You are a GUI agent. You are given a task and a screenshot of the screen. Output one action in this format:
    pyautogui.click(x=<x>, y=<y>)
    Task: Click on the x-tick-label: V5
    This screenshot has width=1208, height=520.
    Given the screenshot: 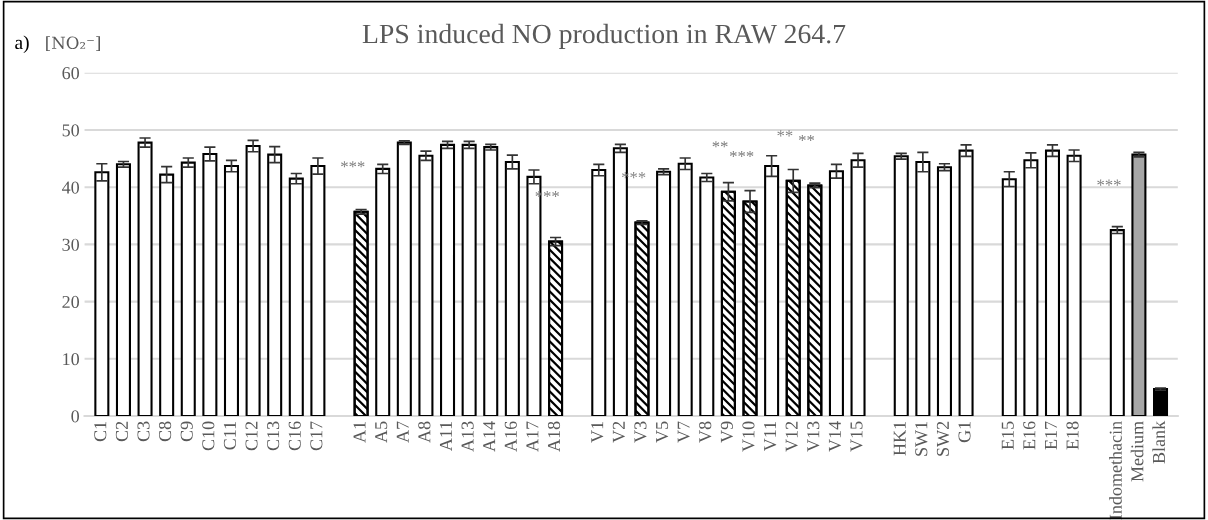 What is the action you would take?
    pyautogui.click(x=662, y=432)
    